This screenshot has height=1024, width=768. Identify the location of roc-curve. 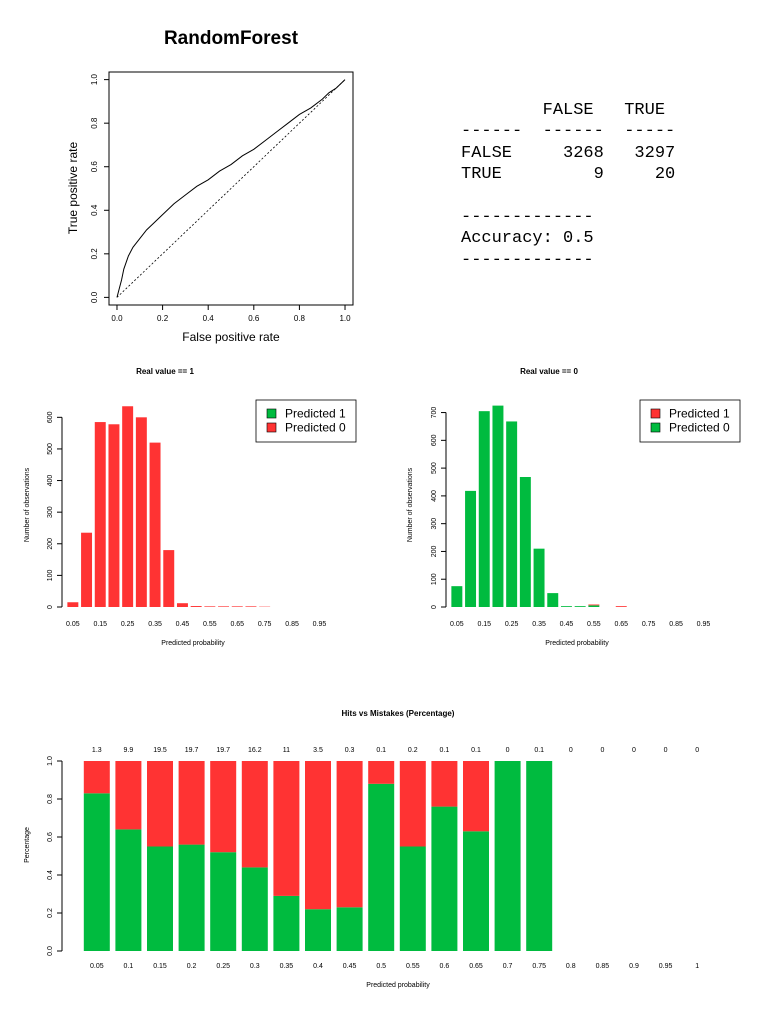
(231, 188).